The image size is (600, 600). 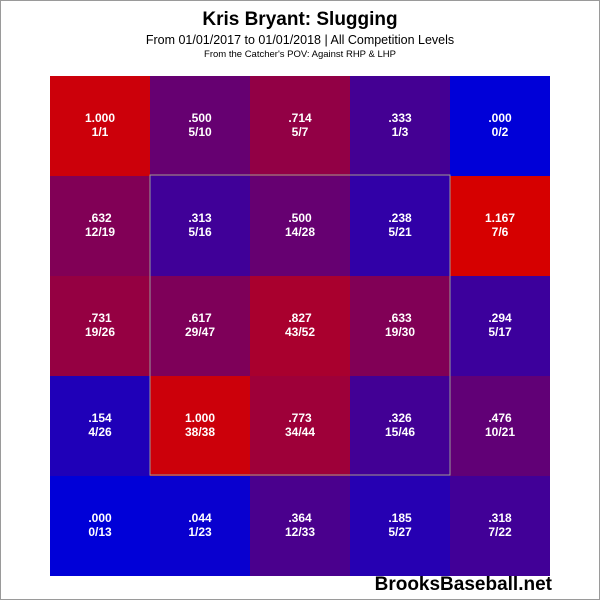 I want to click on heatmap-cell-r2-c2, so click(x=300, y=326).